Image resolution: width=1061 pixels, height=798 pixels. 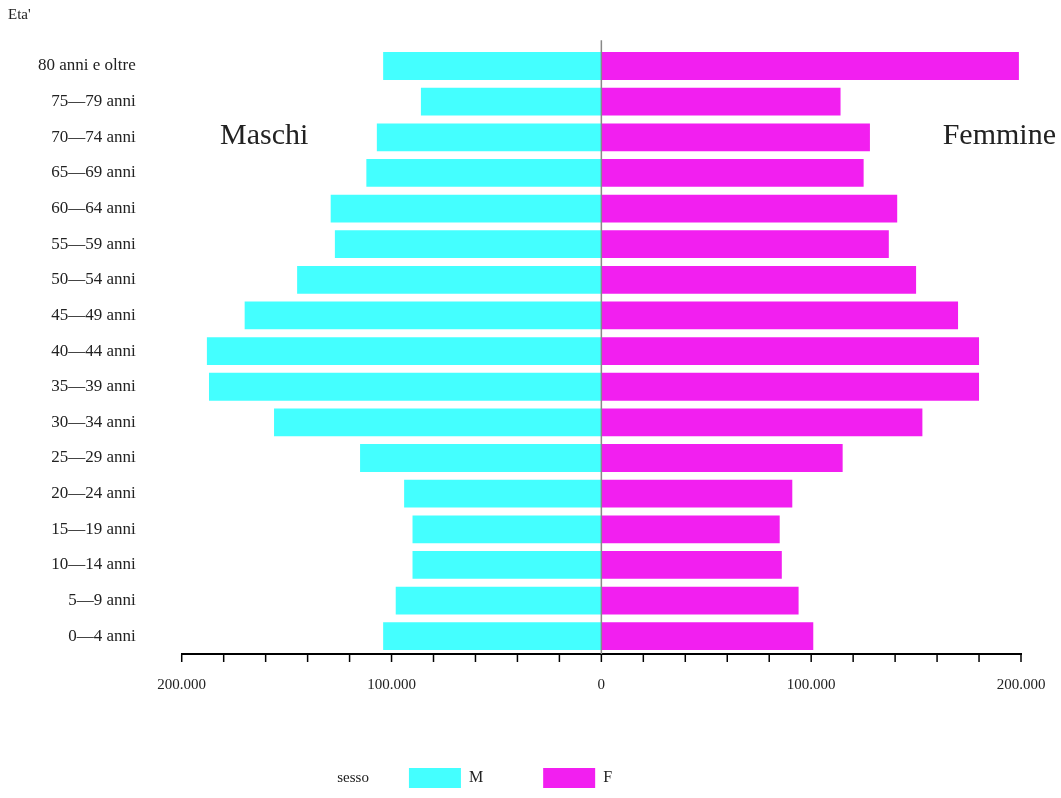 What do you see at coordinates (93, 101) in the screenshot?
I see `y-tick-label: 75—79 anni` at bounding box center [93, 101].